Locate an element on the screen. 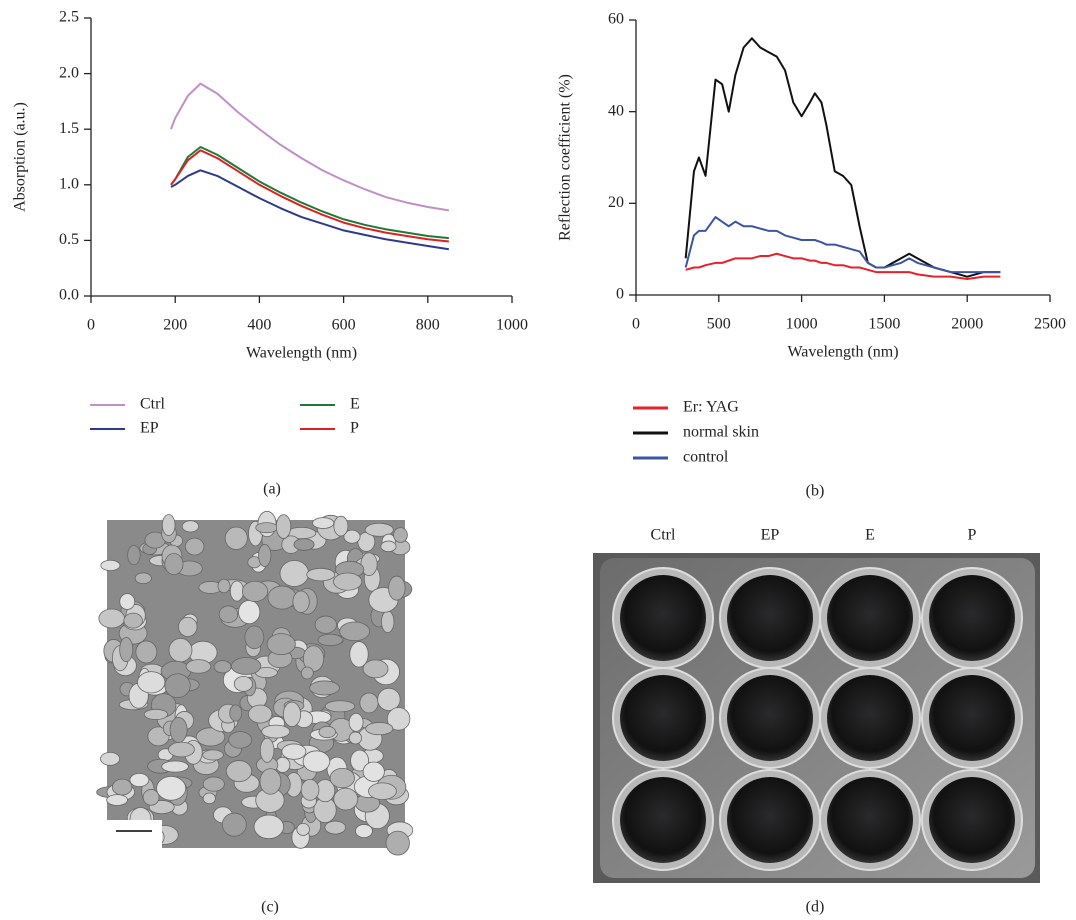 Image resolution: width=1076 pixels, height=920 pixels. column-label: E is located at coordinates (870, 535).